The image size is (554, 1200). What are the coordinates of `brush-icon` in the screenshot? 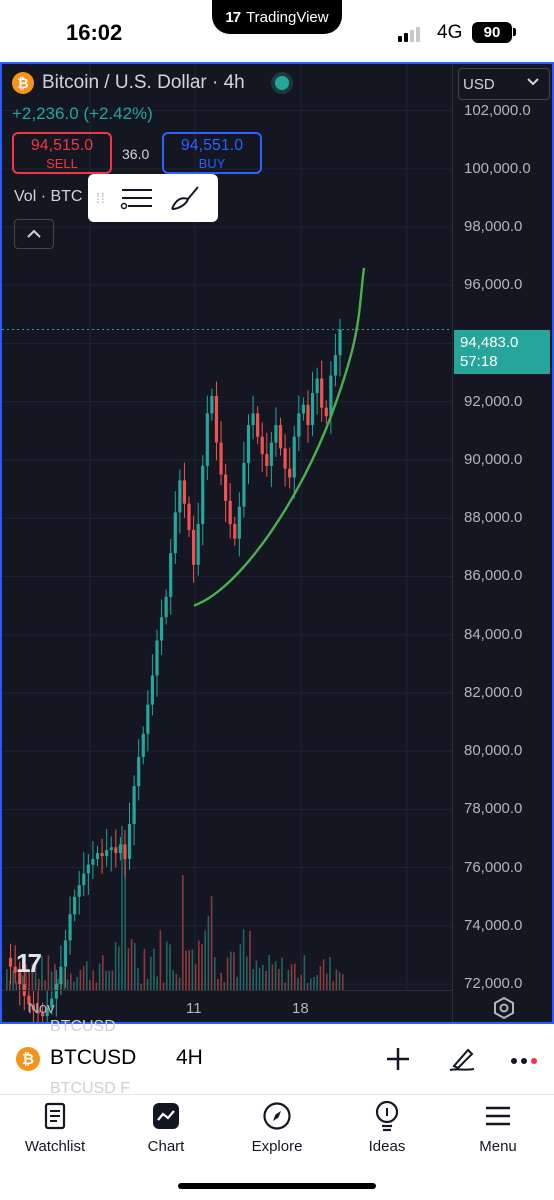 It's located at (186, 198).